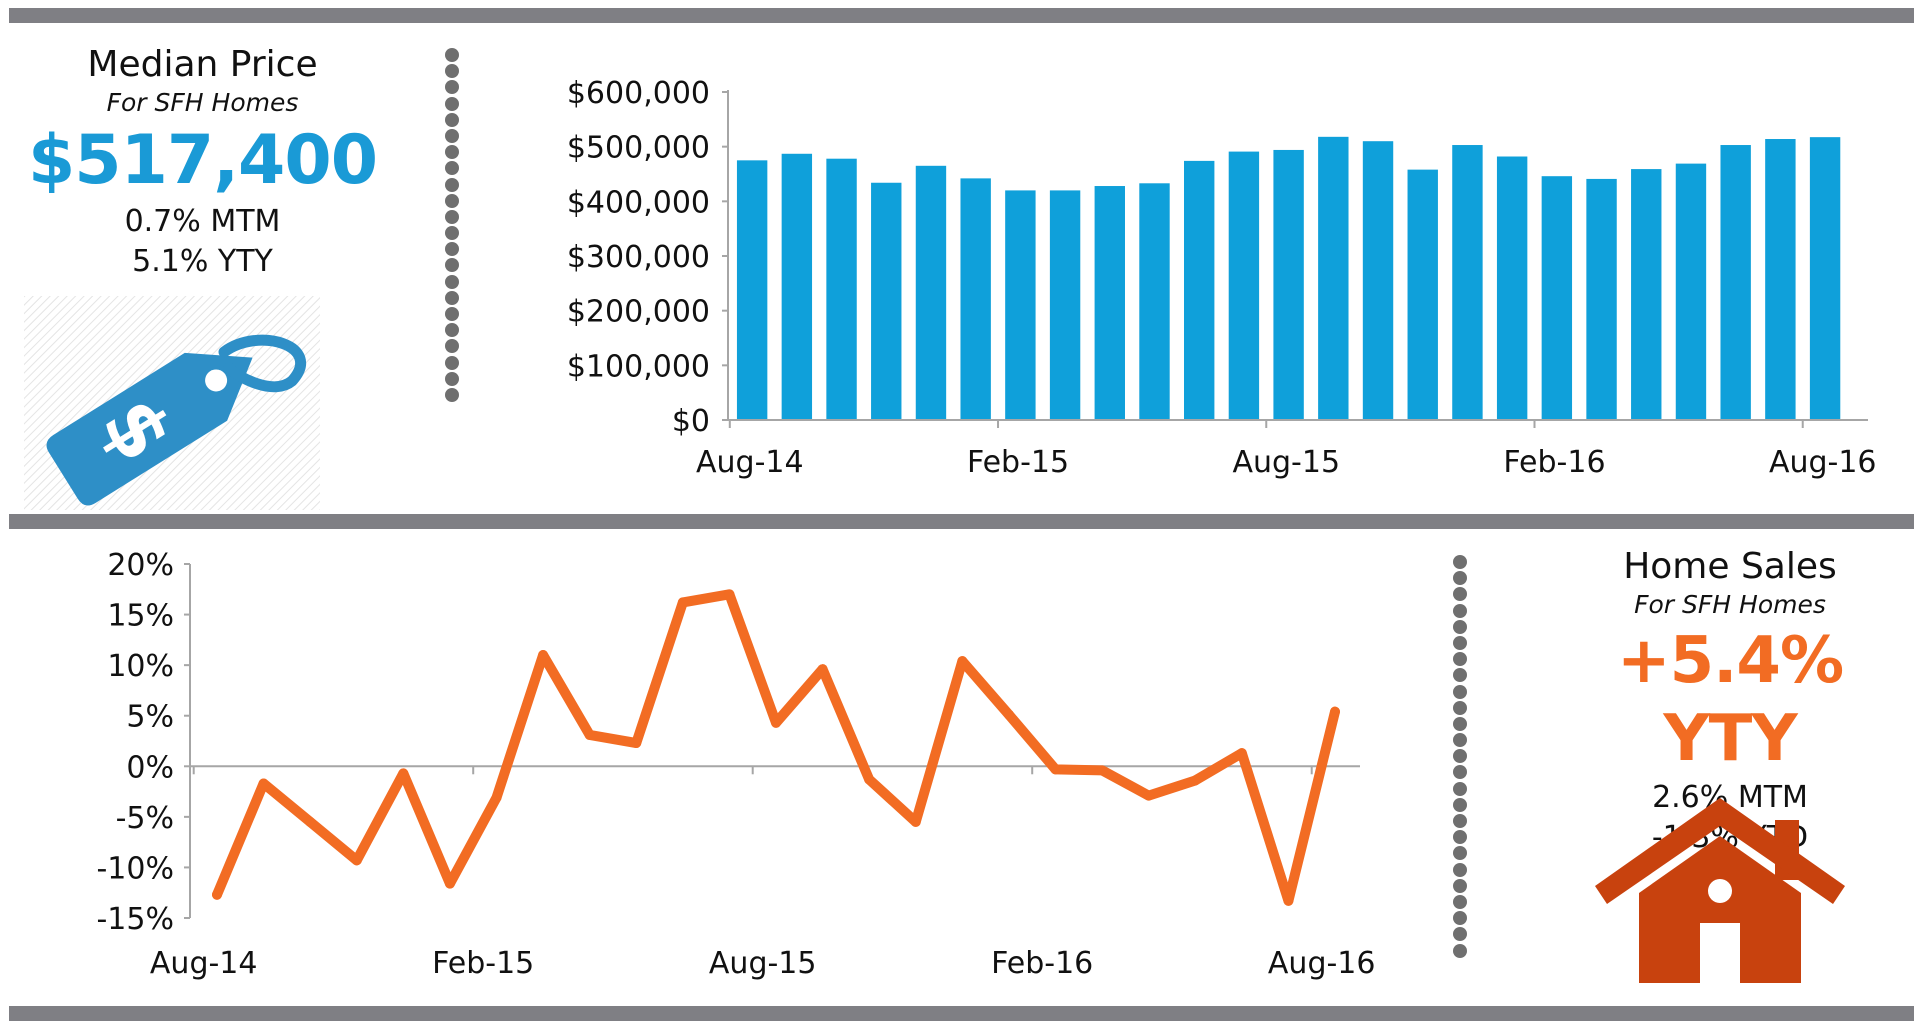 The image size is (1920, 1028). What do you see at coordinates (1823, 462) in the screenshot?
I see `x-tick-label: Aug-16` at bounding box center [1823, 462].